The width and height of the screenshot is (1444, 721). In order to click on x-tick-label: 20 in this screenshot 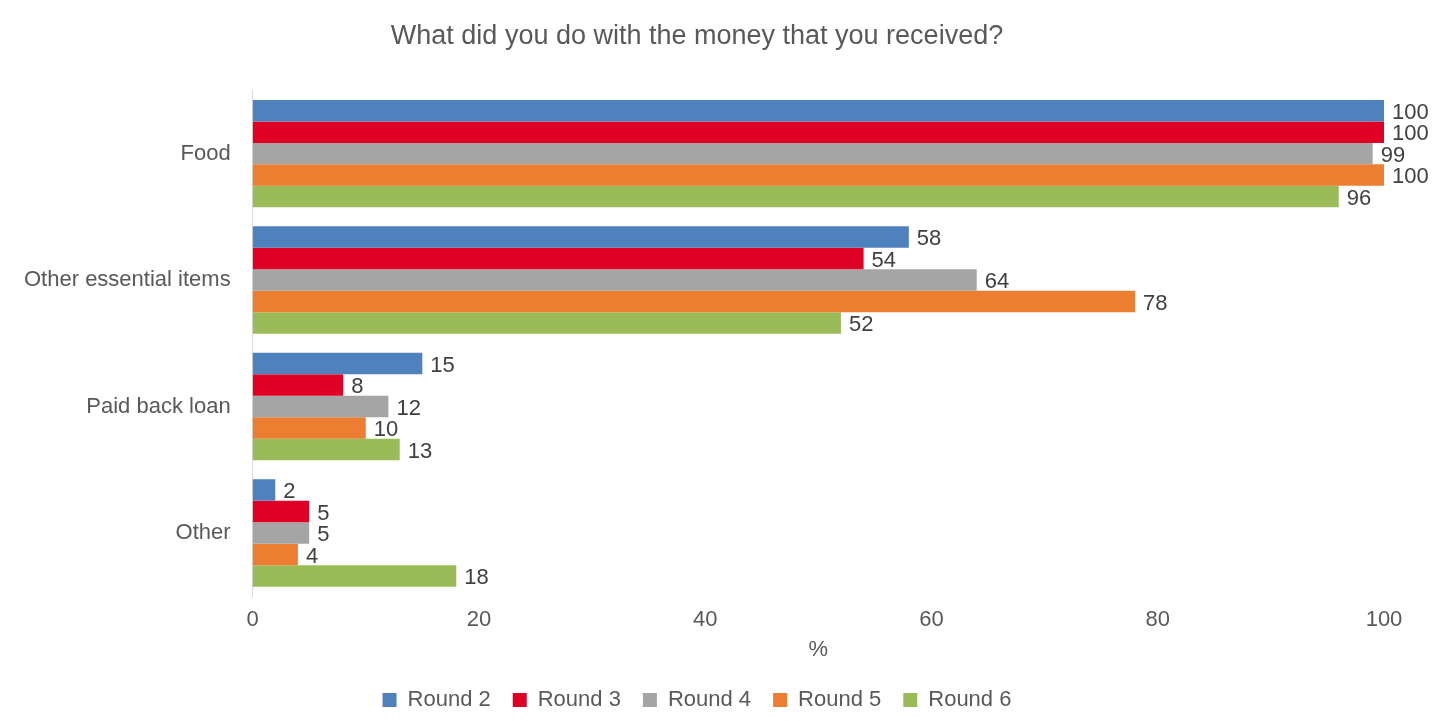, I will do `click(479, 619)`.